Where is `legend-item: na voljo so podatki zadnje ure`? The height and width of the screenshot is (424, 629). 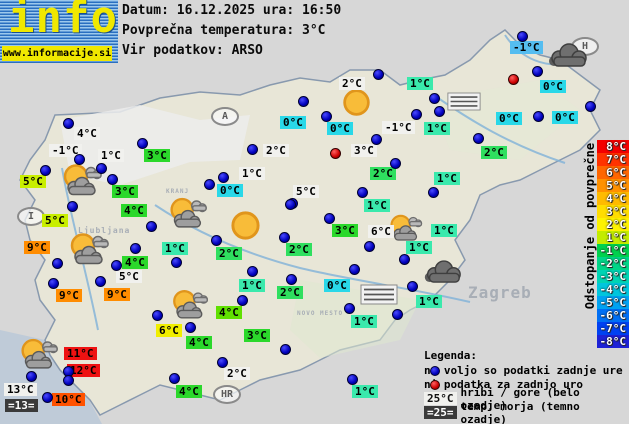
legend-item: na voljo so podatki zadnje ure is located at coordinates (526, 370).